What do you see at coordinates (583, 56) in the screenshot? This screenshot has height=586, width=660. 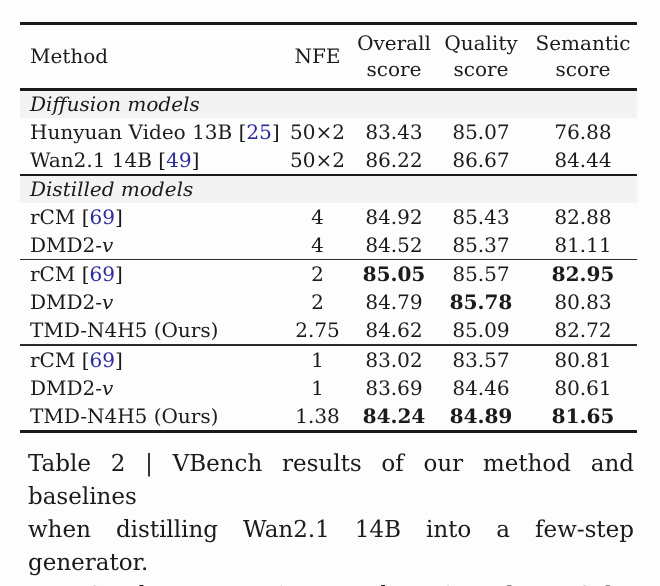 I see `column-header-semantic: Semantic score` at bounding box center [583, 56].